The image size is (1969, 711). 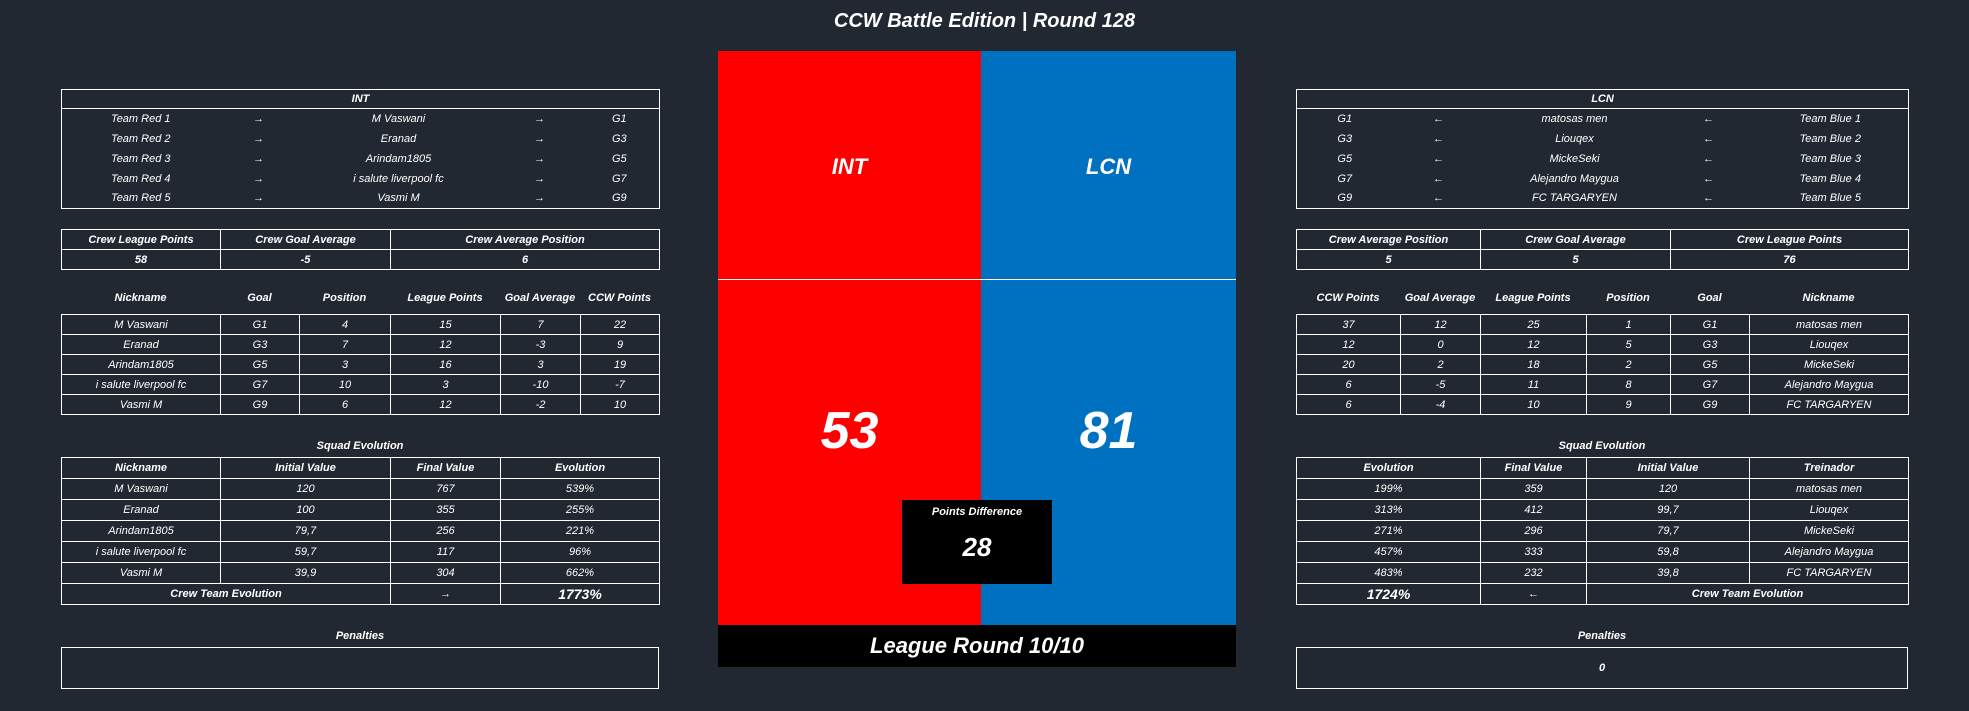 What do you see at coordinates (1668, 468) in the screenshot?
I see `column-header: Initial Value` at bounding box center [1668, 468].